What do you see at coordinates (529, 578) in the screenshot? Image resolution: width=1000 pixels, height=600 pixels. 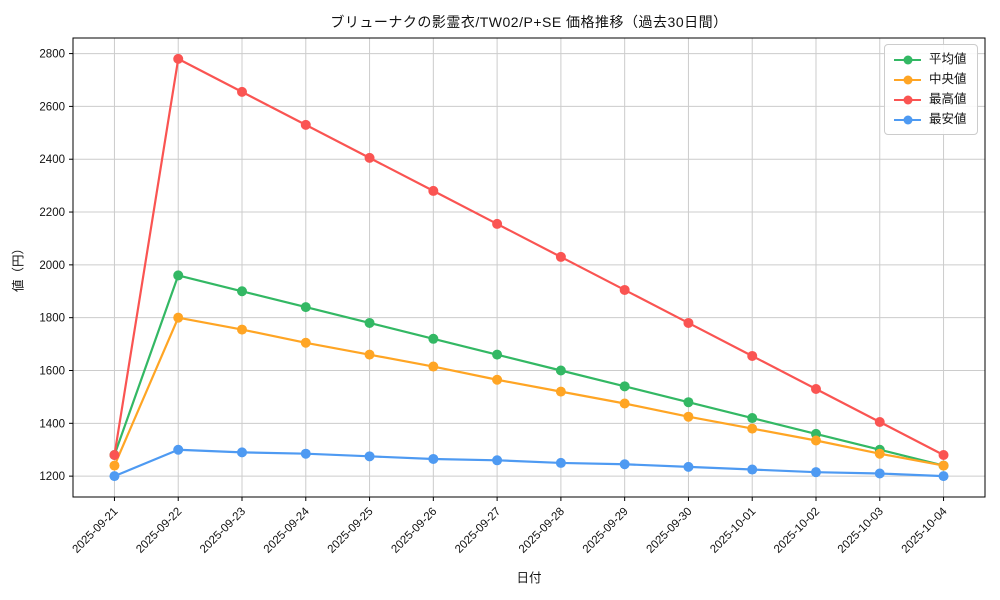 I see `x-axis-label: 日付` at bounding box center [529, 578].